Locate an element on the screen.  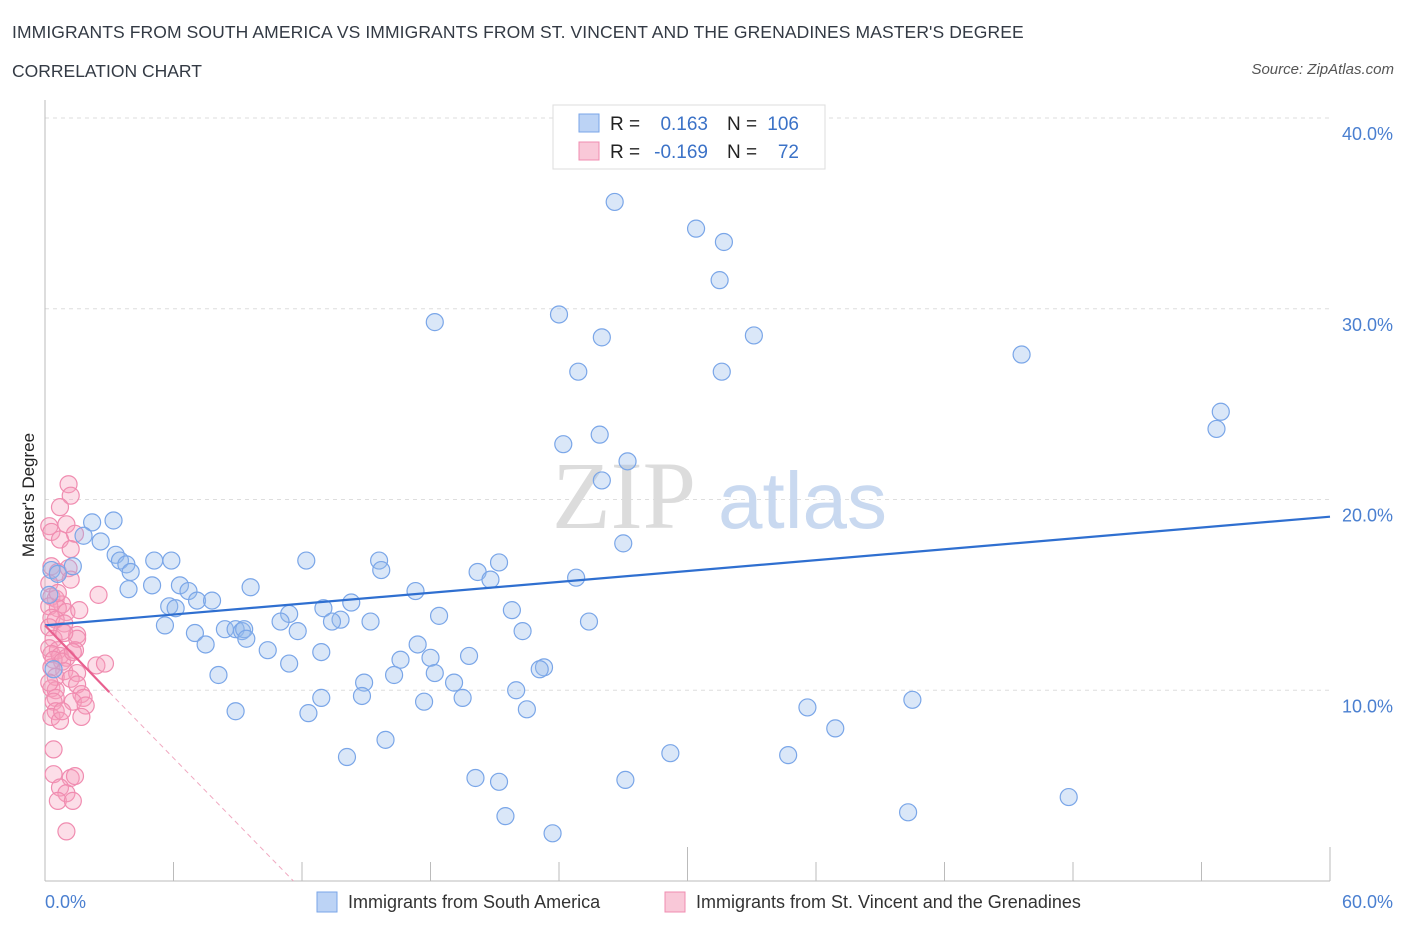
legend-n-label-svg: N = is located at coordinates (742, 152).